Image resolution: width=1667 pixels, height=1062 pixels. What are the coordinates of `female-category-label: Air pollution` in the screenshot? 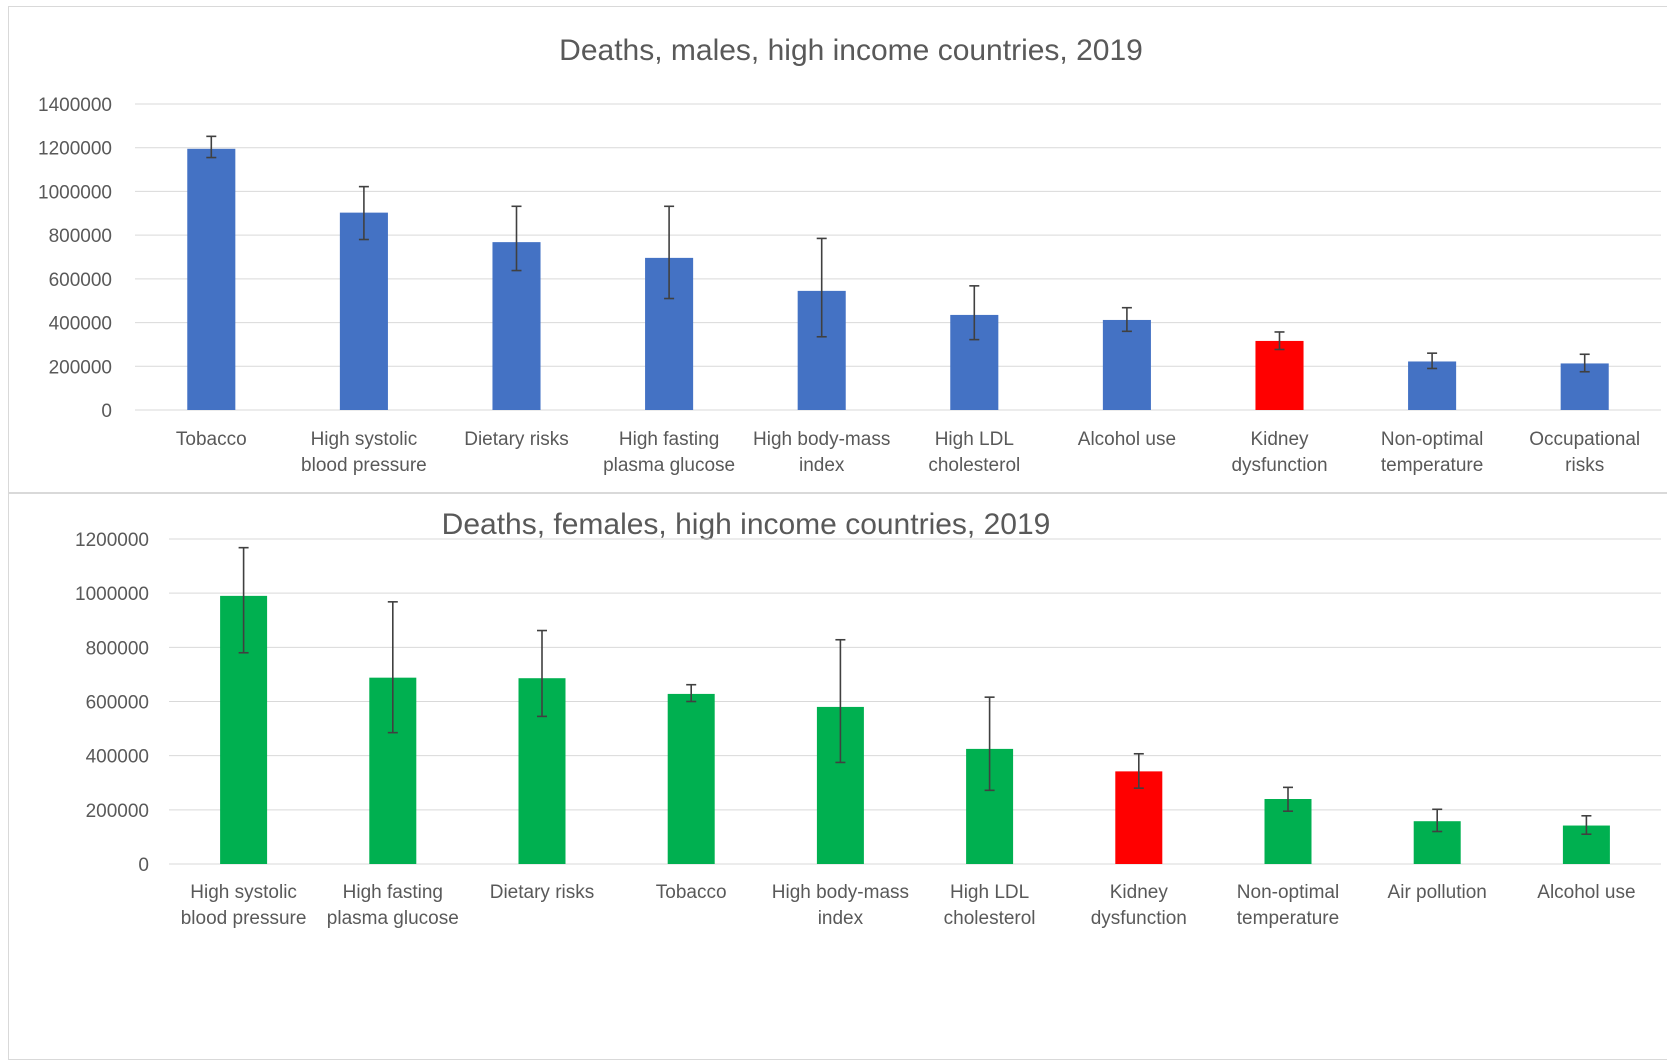 It's located at (1437, 892).